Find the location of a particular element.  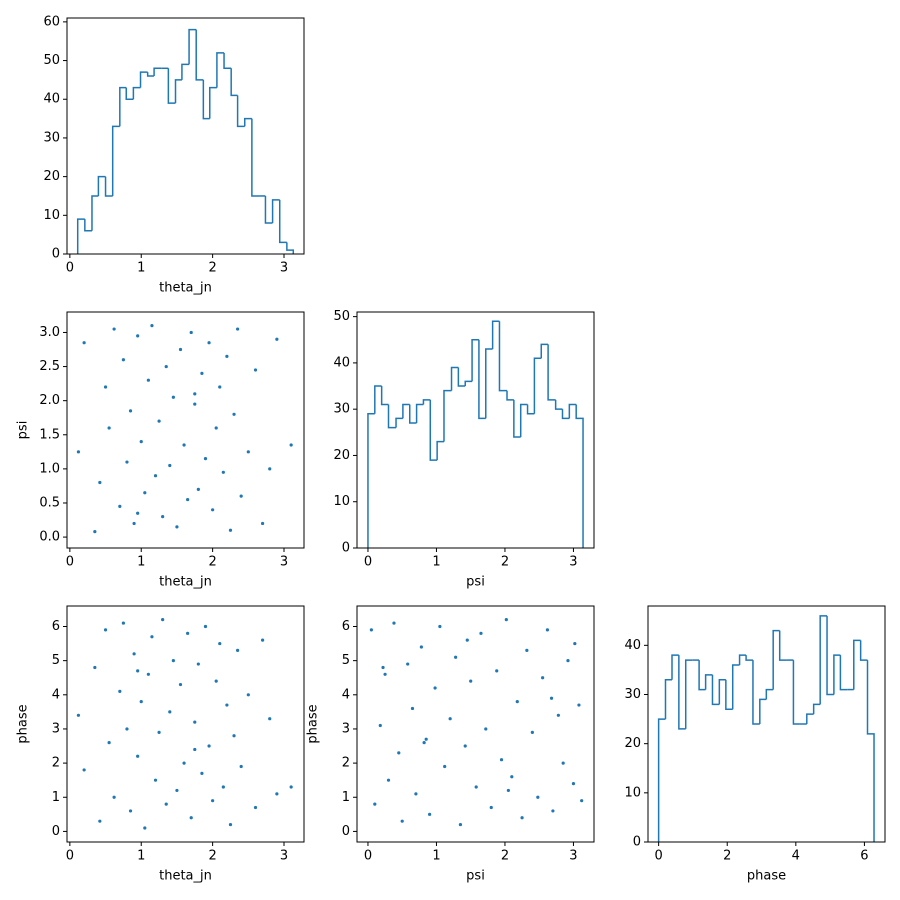

x-axis-label: phase is located at coordinates (766, 876).